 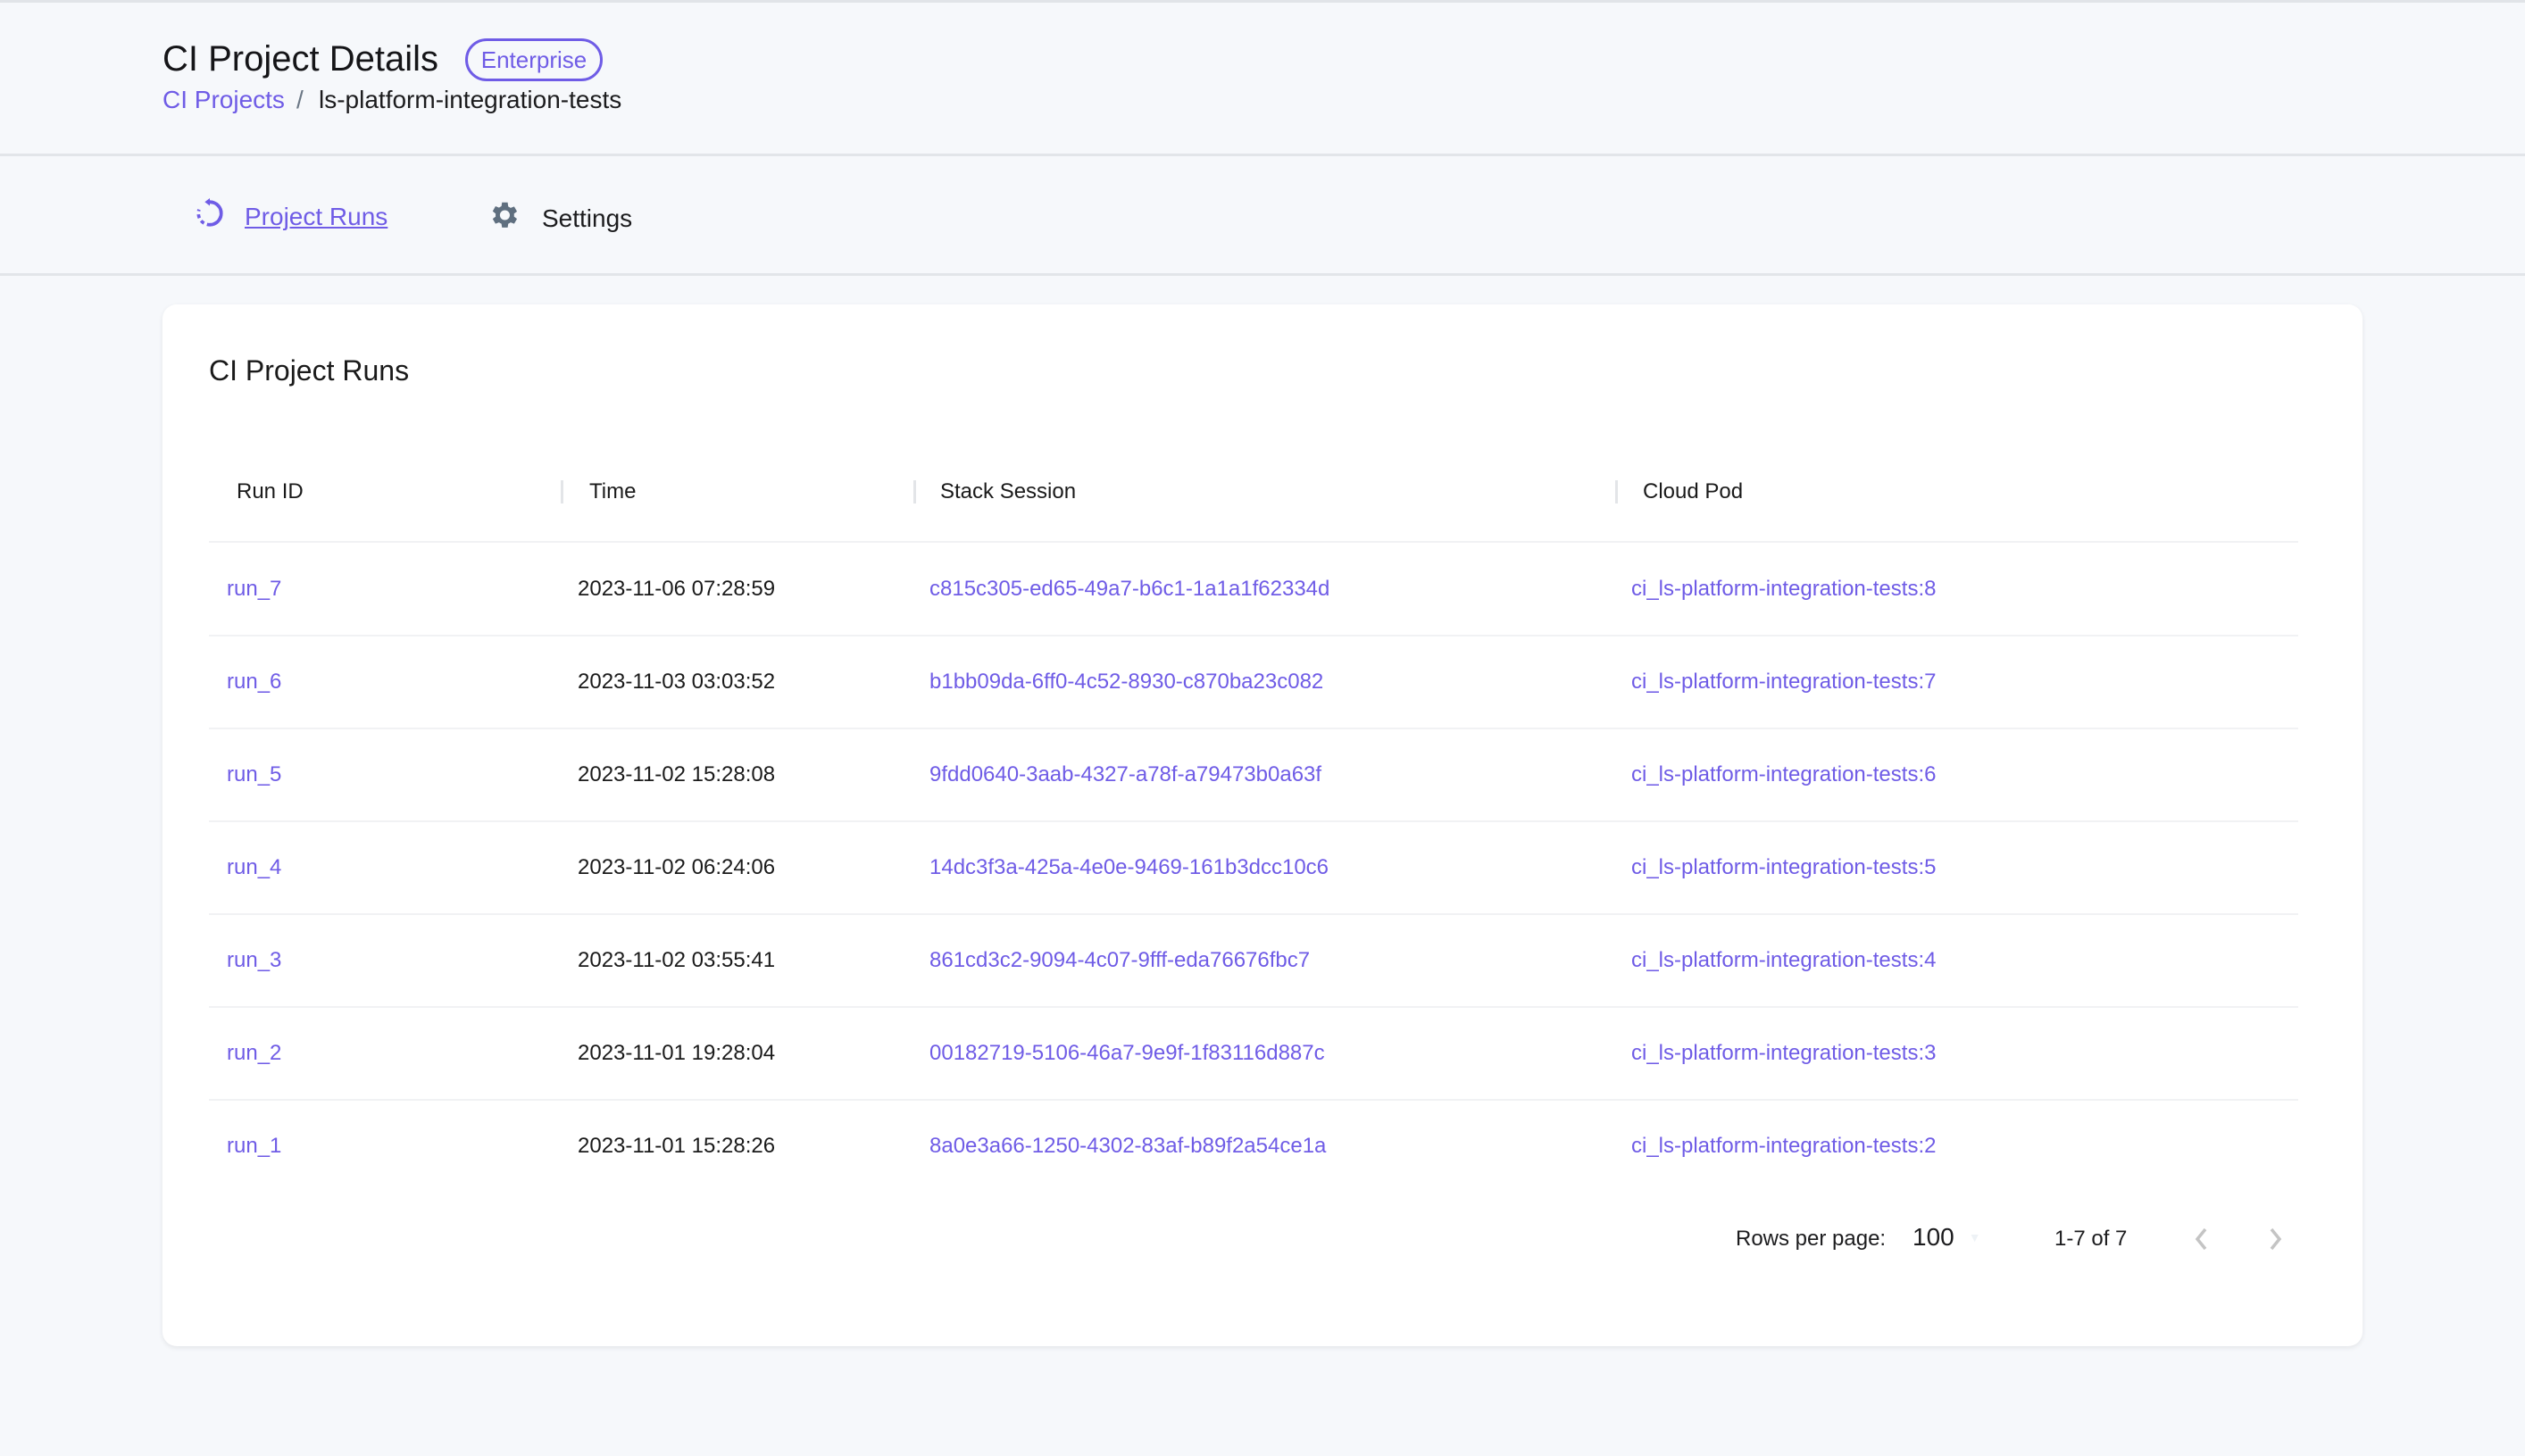 I want to click on chevron-left-icon, so click(x=2201, y=1239).